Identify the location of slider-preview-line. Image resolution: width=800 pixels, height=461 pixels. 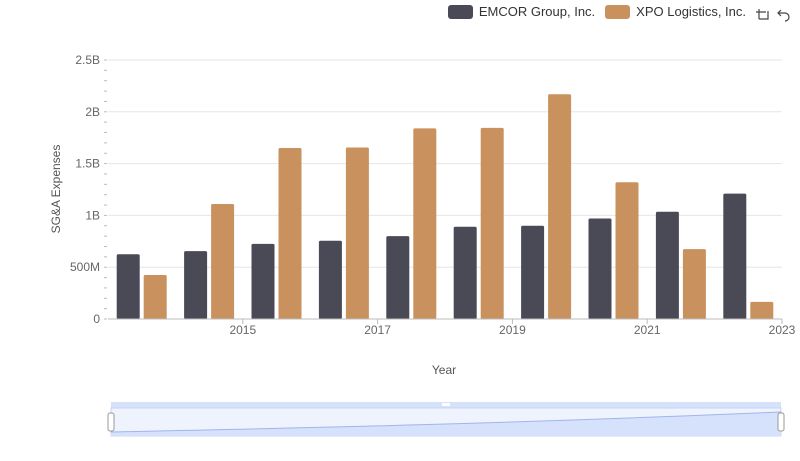
(446, 422).